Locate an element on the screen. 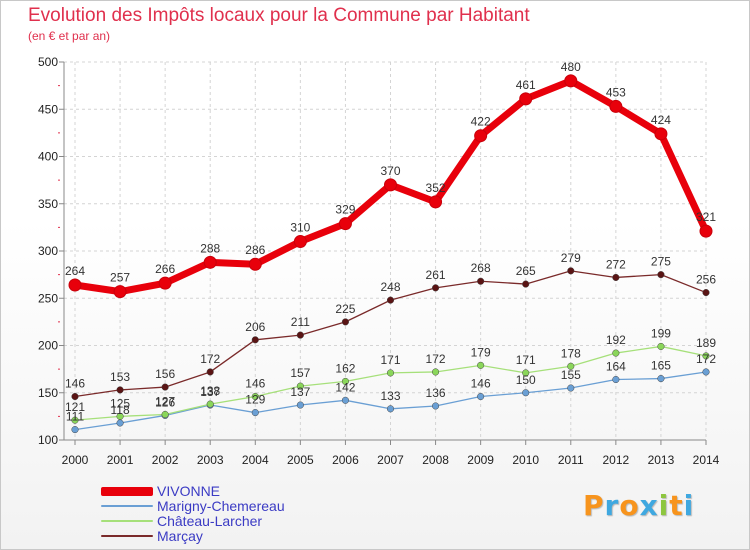 The image size is (750, 550). data-label: 146 is located at coordinates (255, 384).